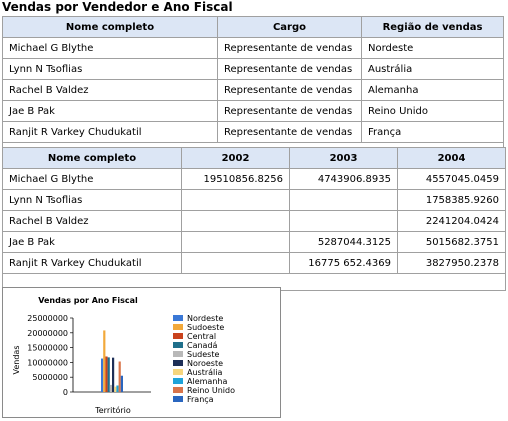 Image resolution: width=508 pixels, height=421 pixels. Describe the element at coordinates (451, 242) in the screenshot. I see `table-cell: 5015682.3751` at that location.